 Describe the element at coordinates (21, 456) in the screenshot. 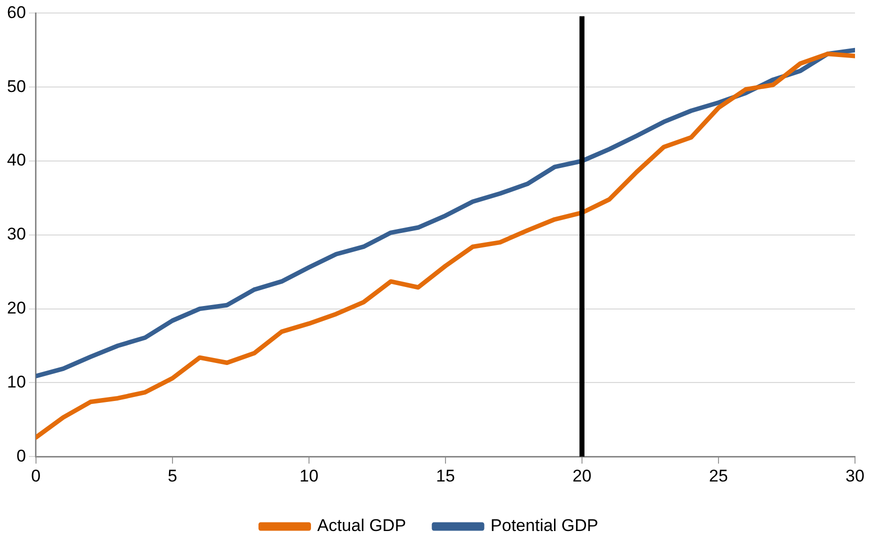

I see `y-tick-label: 0` at that location.